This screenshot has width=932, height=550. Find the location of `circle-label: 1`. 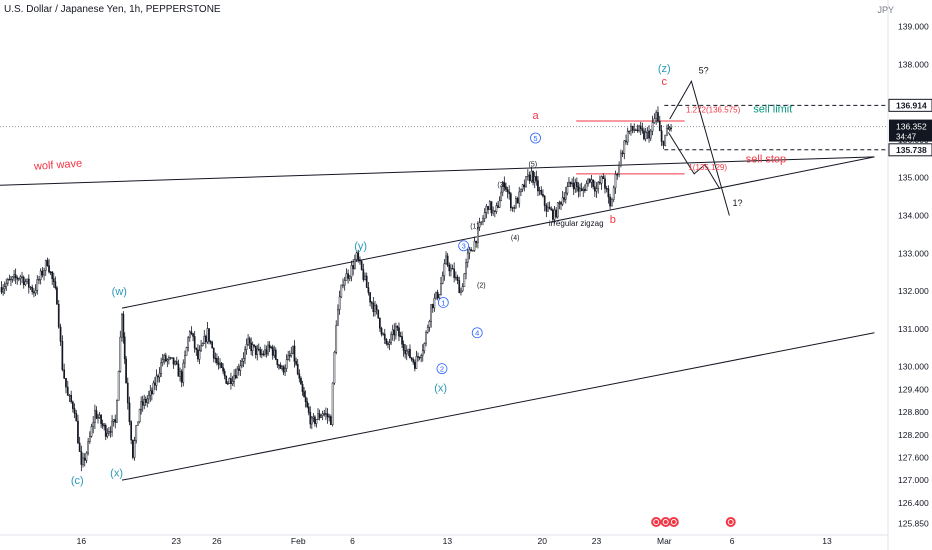

circle-label: 1 is located at coordinates (443, 302).